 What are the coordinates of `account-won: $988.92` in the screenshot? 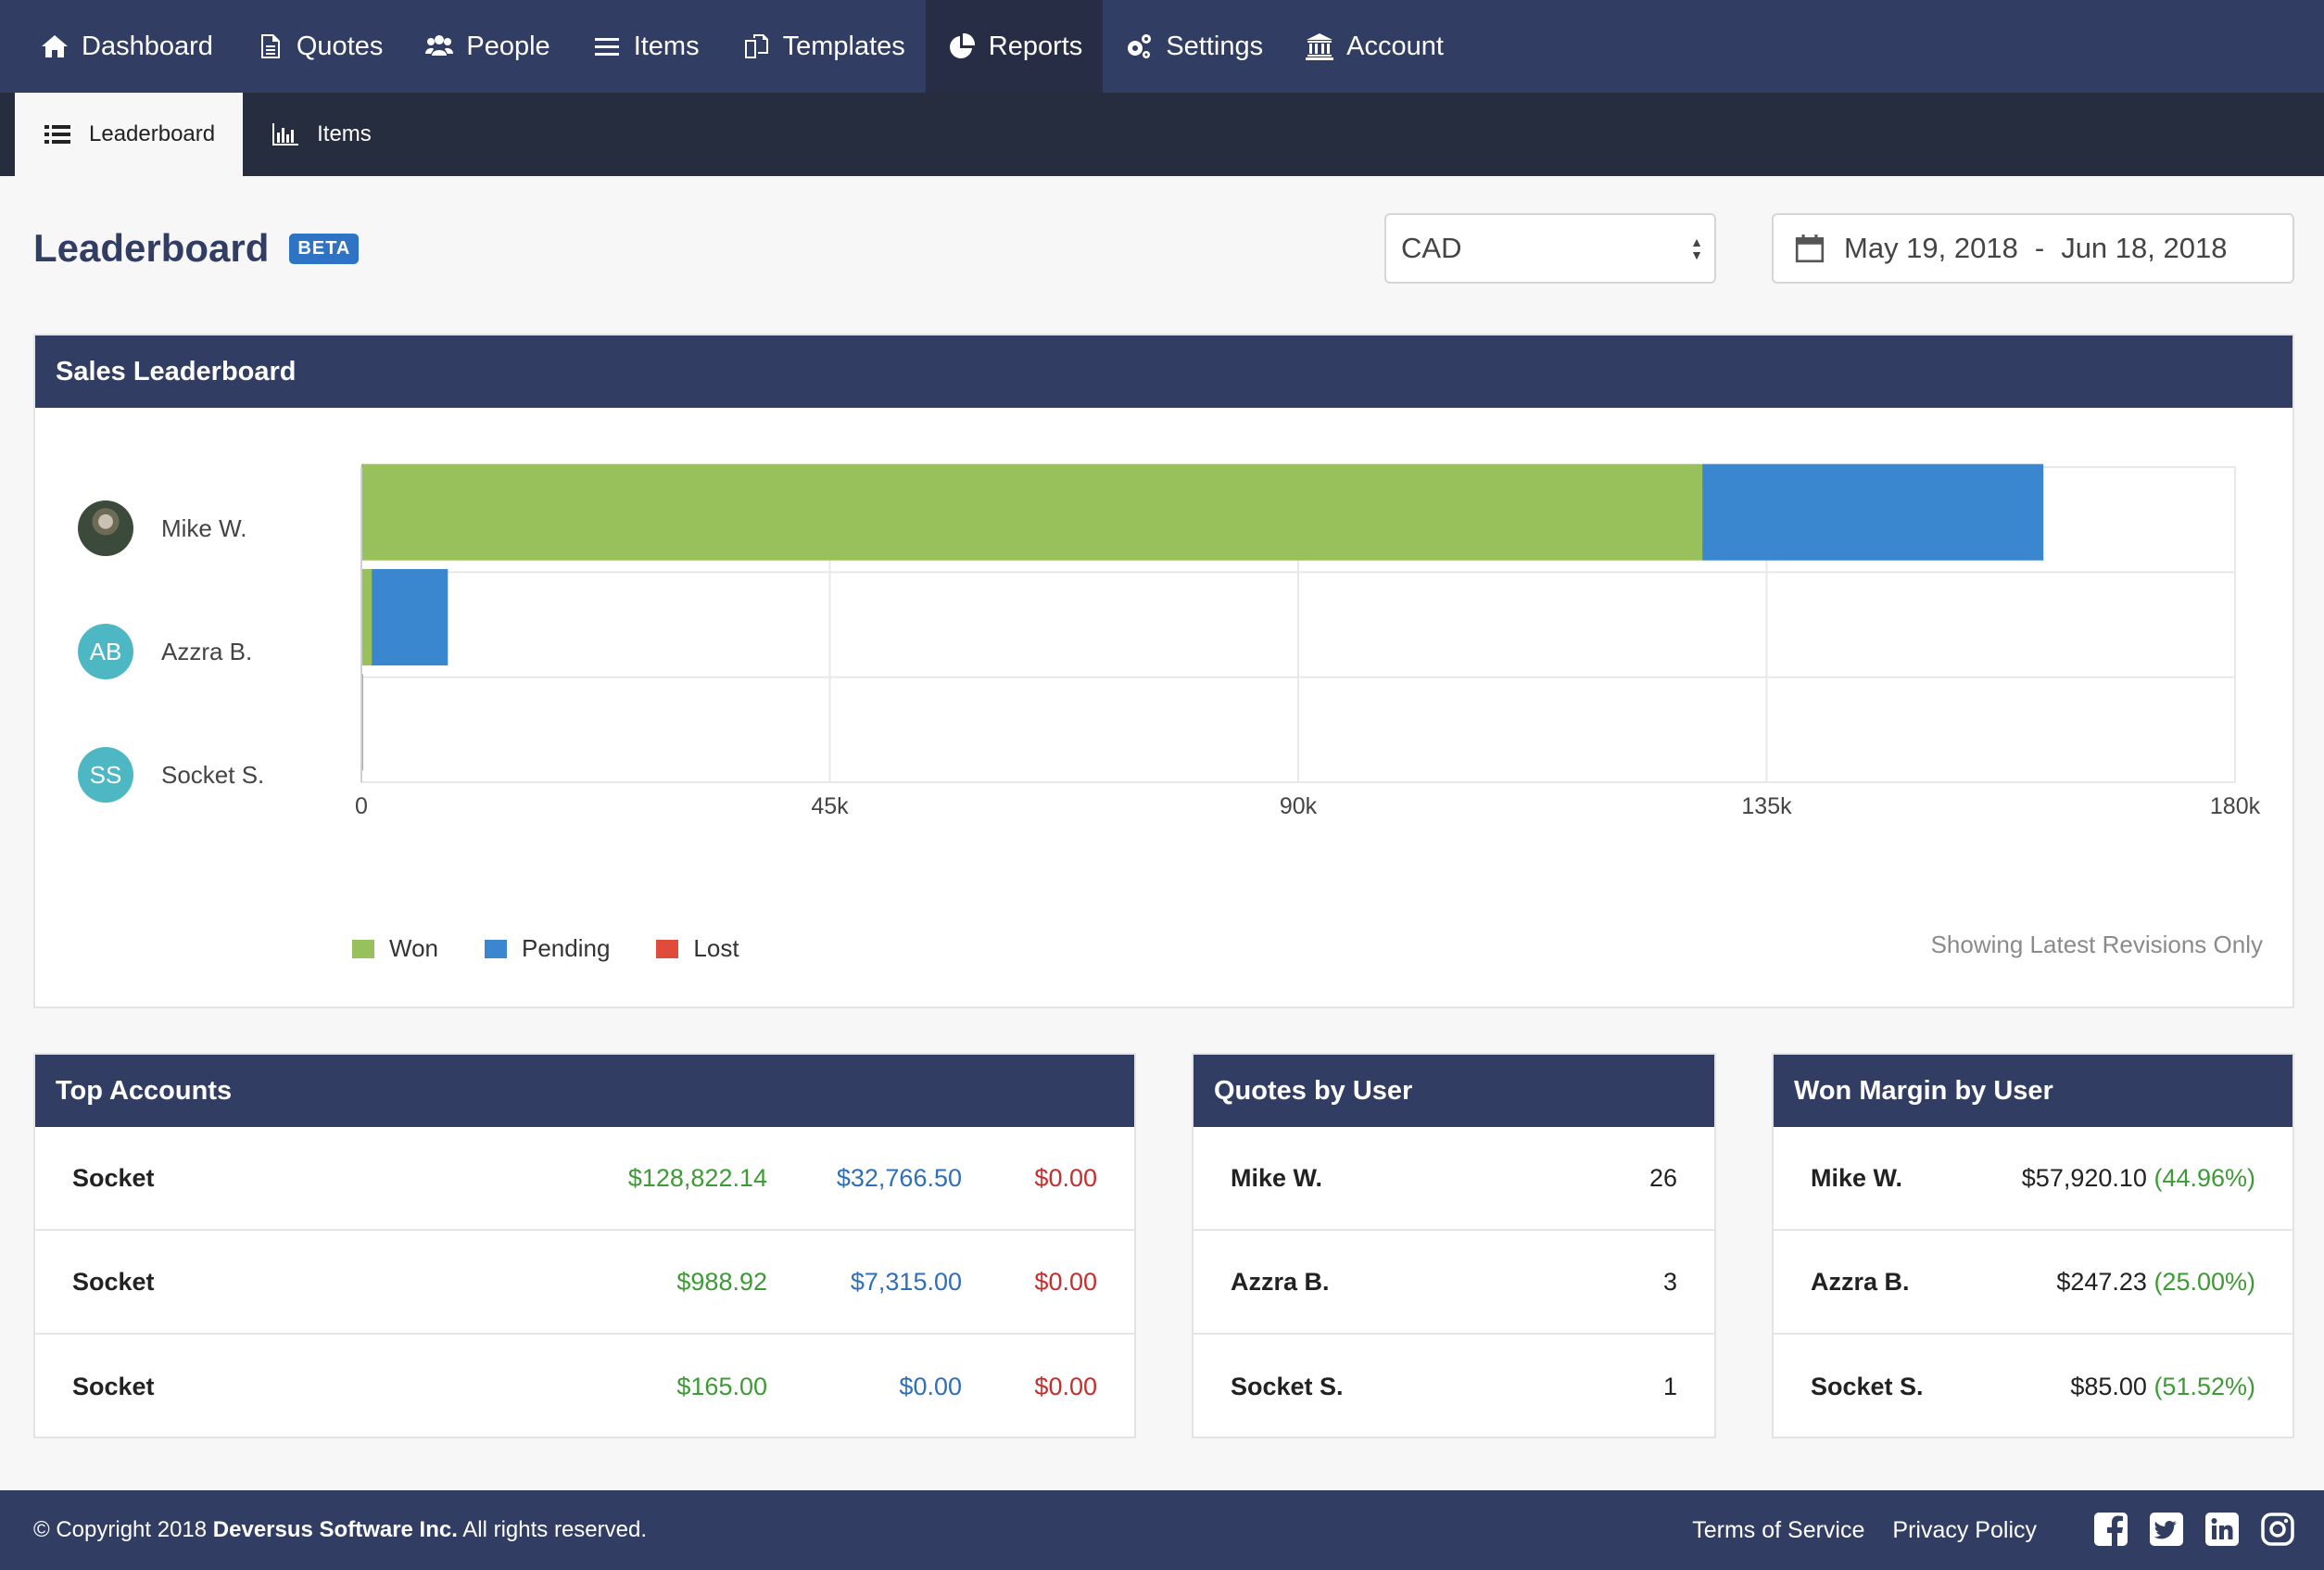 It's located at (721, 1281).